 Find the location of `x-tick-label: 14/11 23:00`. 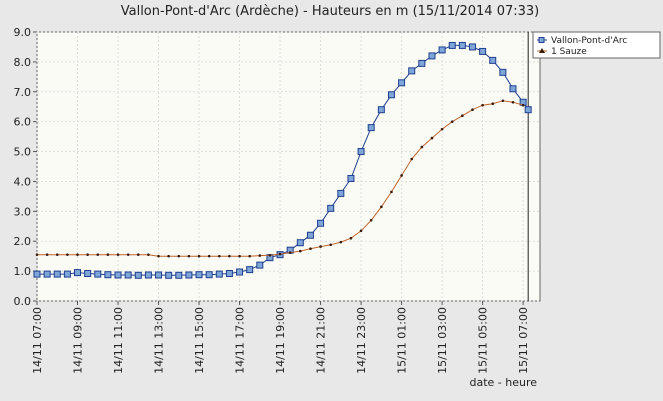

x-tick-label: 14/11 23:00 is located at coordinates (361, 340).